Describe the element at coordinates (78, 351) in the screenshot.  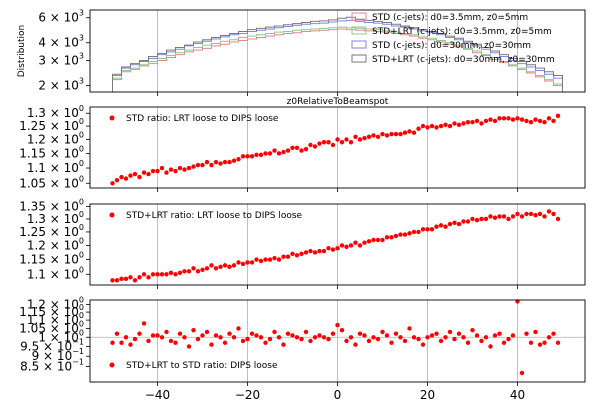
I see `y-tick-exponent: −1` at that location.